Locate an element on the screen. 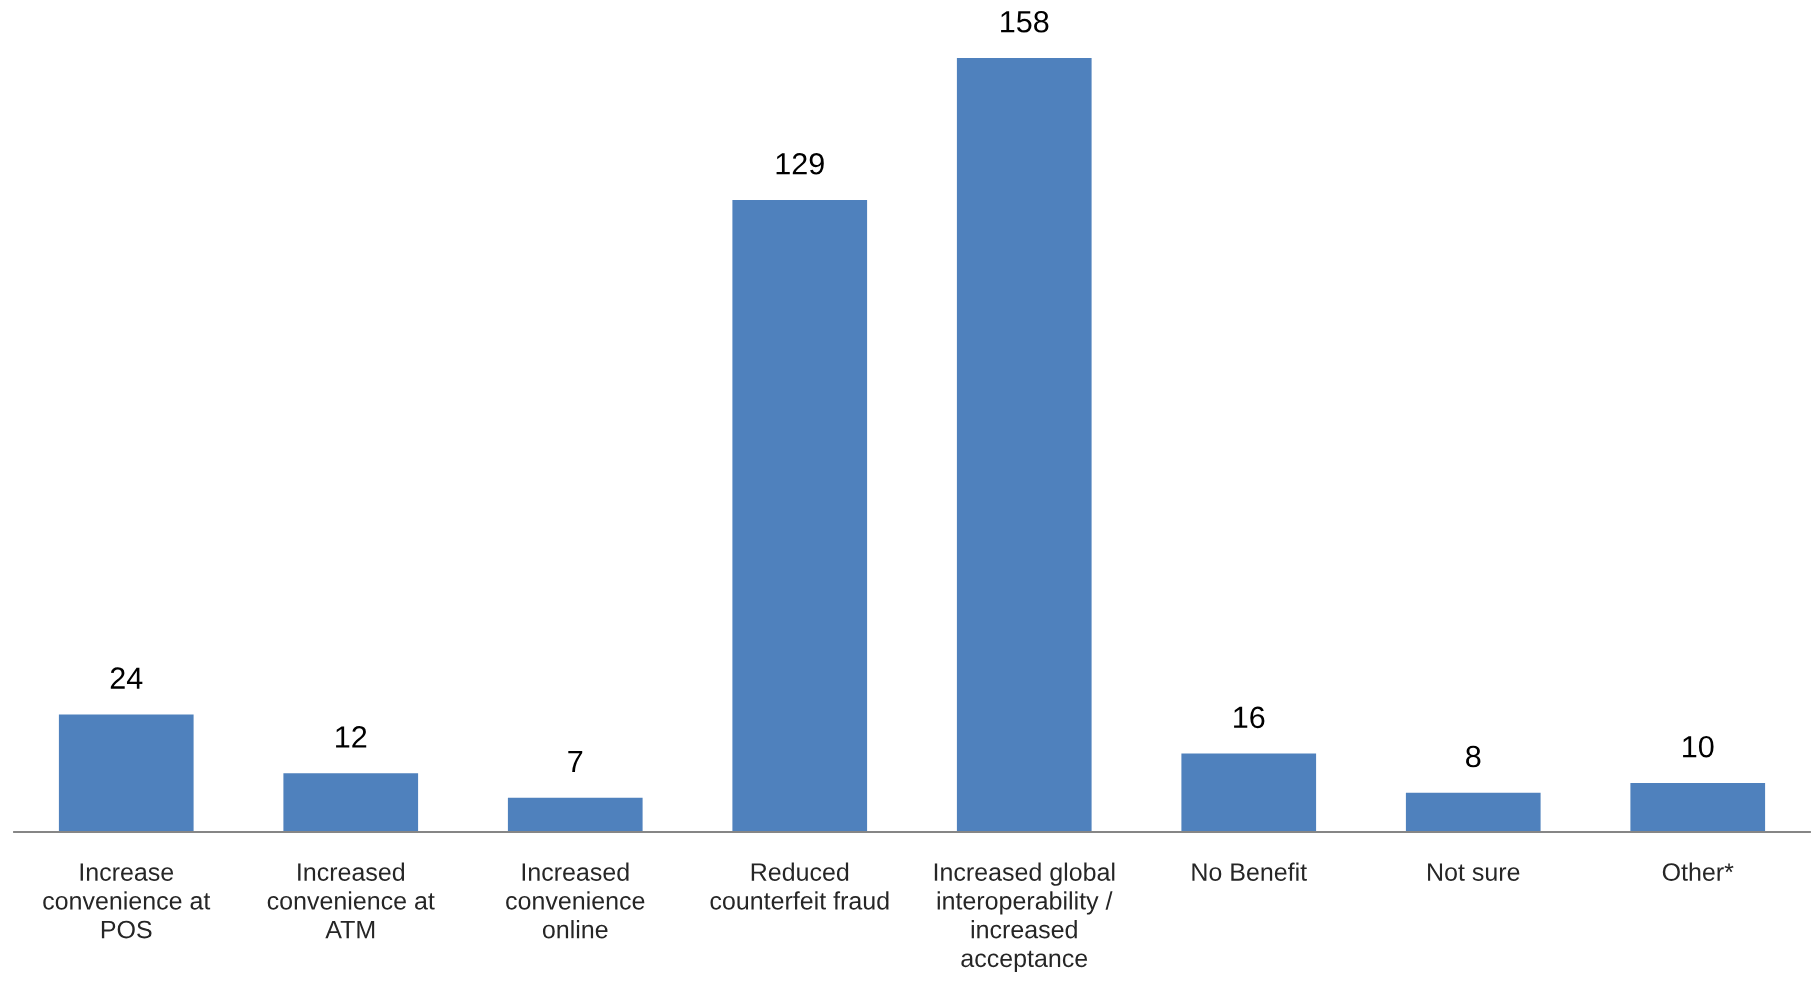 The image size is (1816, 994). data-label: 129 is located at coordinates (800, 163).